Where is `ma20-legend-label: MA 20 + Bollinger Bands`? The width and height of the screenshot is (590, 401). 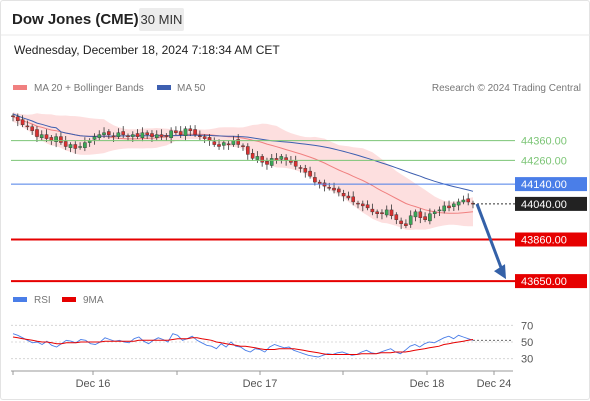
ma20-legend-label: MA 20 + Bollinger Bands is located at coordinates (89, 88).